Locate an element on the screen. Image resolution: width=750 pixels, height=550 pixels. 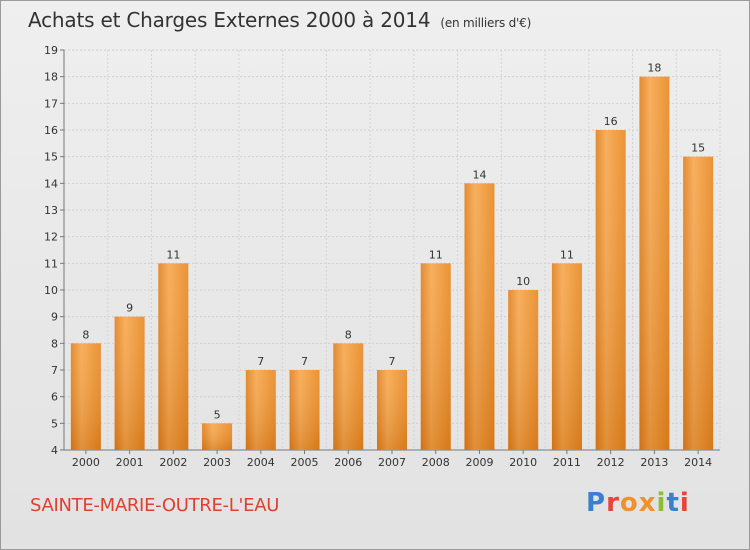
y-tick-label: 5 is located at coordinates (54, 423).